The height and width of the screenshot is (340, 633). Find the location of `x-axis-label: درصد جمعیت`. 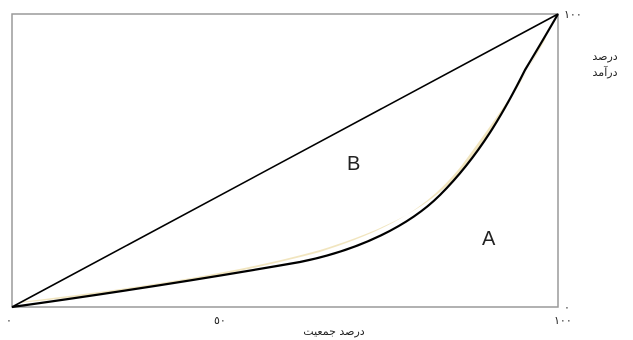

x-axis-label: درصد جمعیت is located at coordinates (334, 331).